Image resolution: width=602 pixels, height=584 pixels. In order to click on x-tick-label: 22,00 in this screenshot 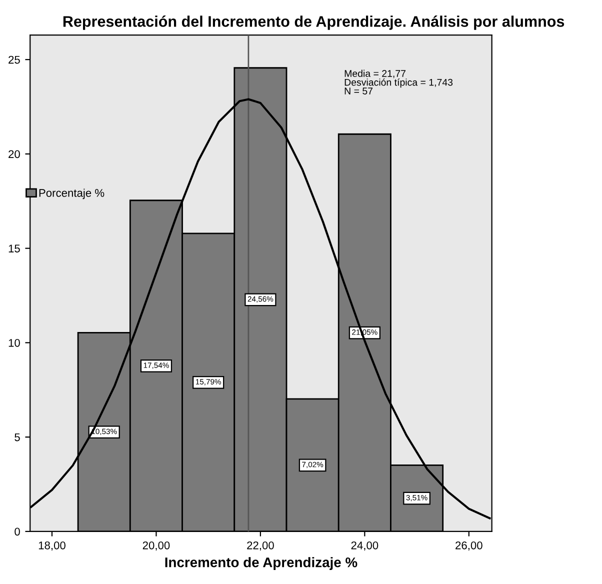, I will do `click(260, 546)`.